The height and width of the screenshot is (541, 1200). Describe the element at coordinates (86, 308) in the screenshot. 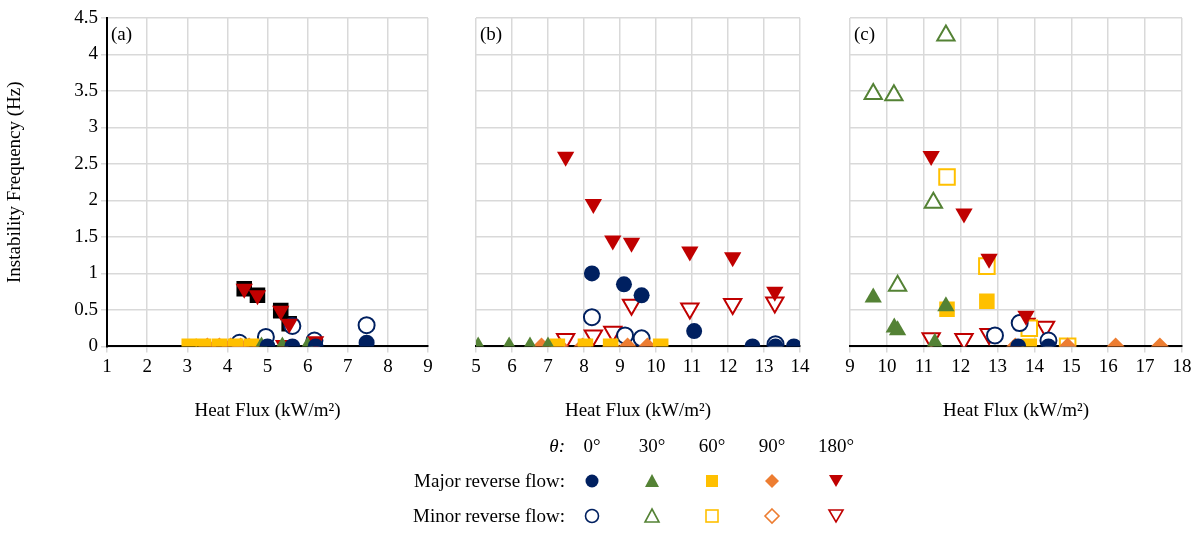

I see `y-tick-label: 0.5` at that location.